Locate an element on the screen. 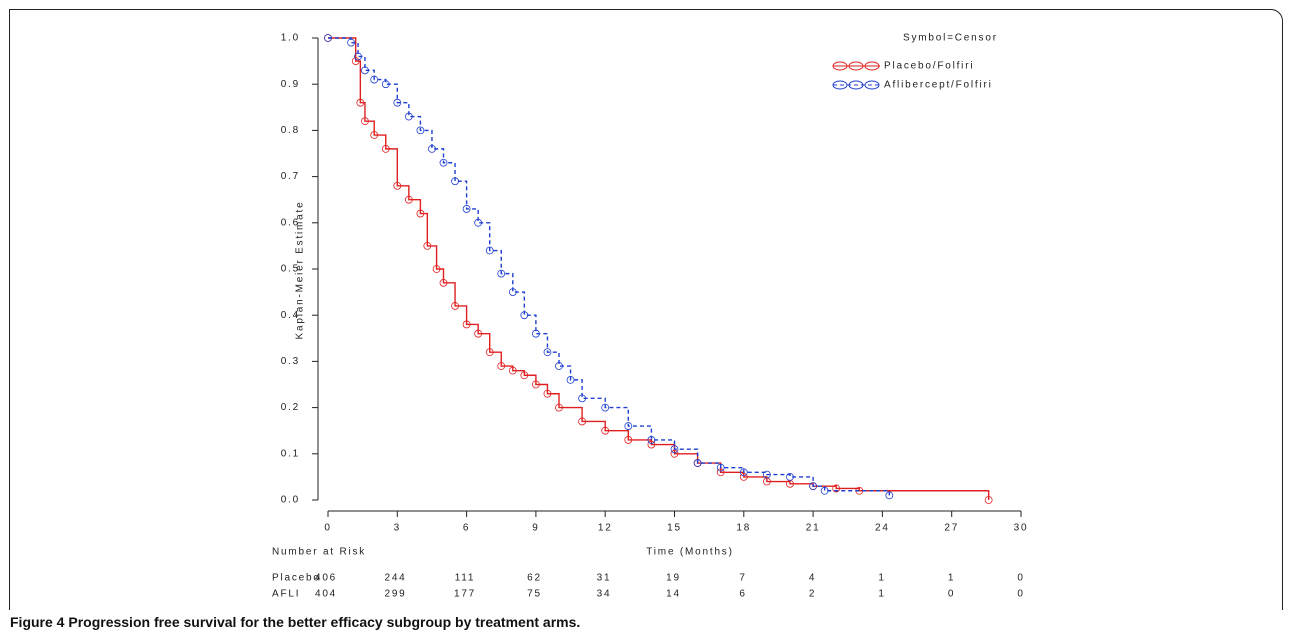  legend-title: Symbol=Censor is located at coordinates (950, 38).